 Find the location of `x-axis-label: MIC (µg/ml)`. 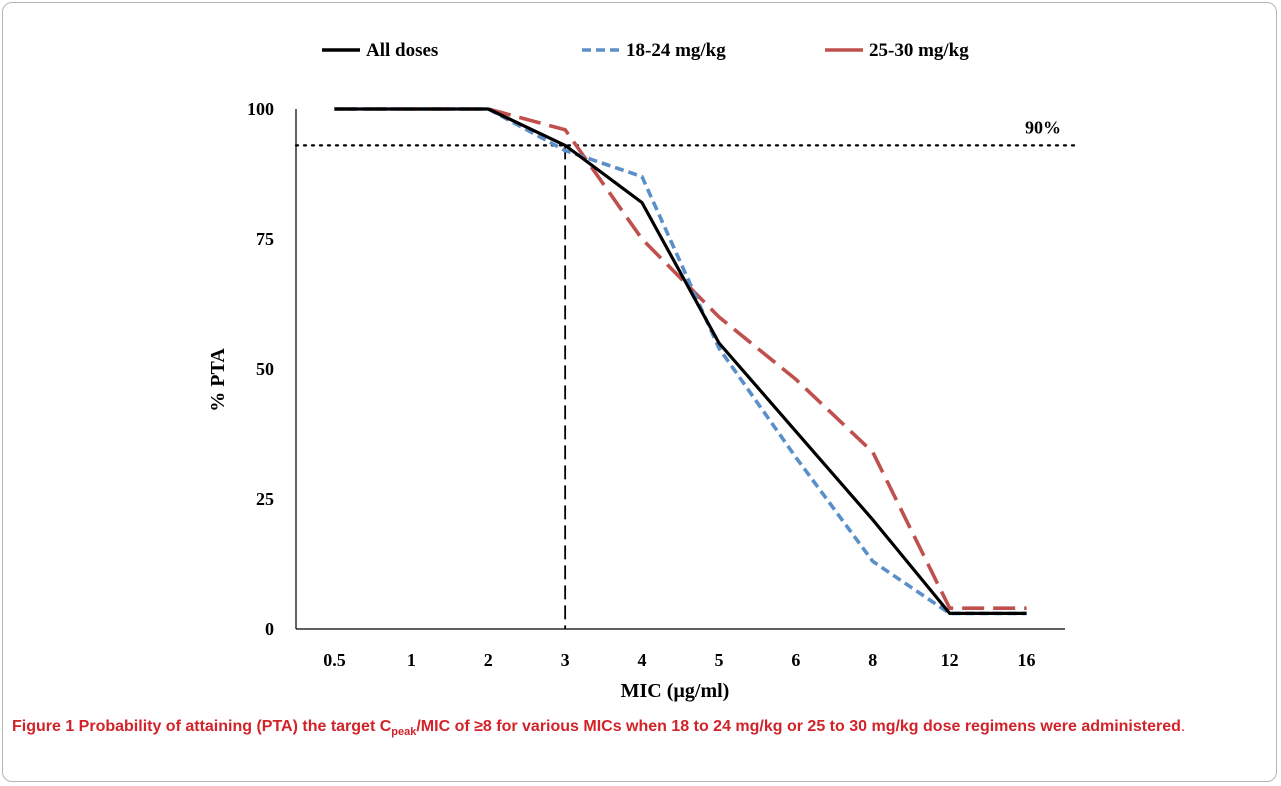

x-axis-label: MIC (µg/ml) is located at coordinates (675, 691).